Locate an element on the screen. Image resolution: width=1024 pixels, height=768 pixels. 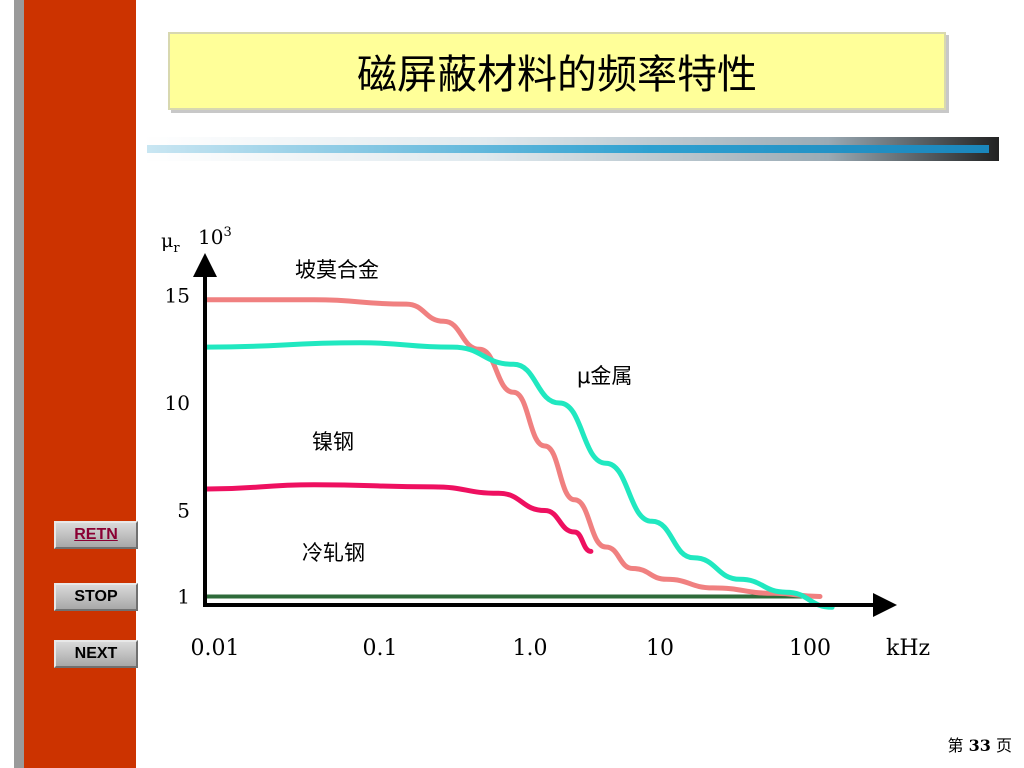
y-axis-scale: 103 is located at coordinates (215, 237).